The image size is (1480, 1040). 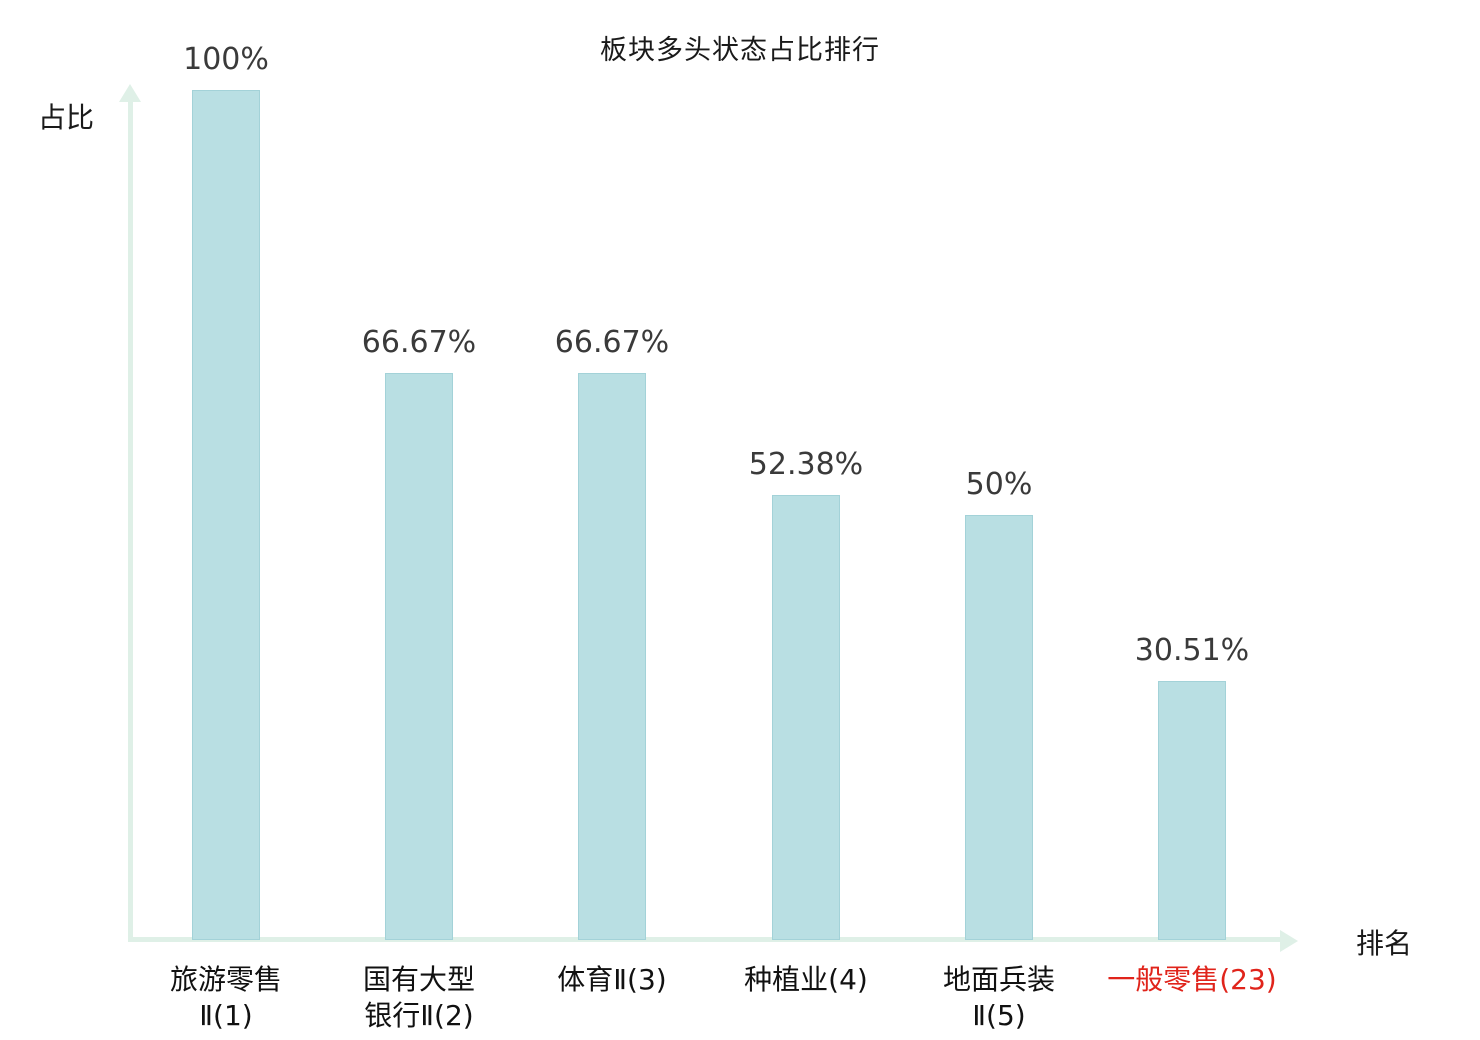 I want to click on bar-value-label: 30.51%, so click(x=1192, y=650).